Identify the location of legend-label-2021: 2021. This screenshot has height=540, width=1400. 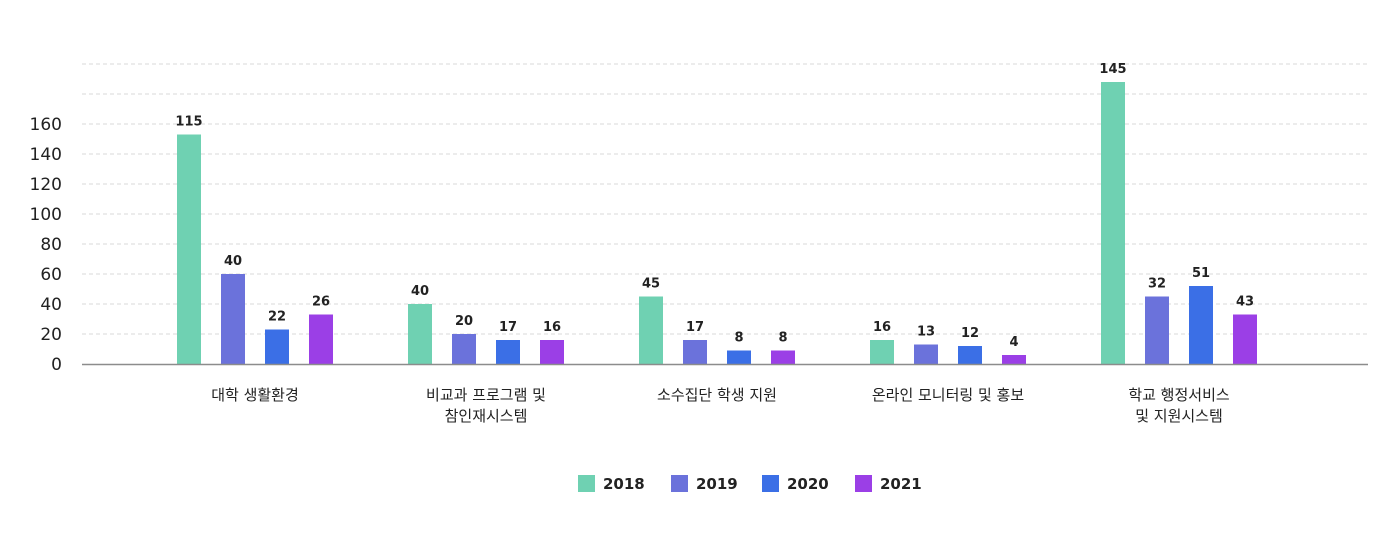
(901, 484).